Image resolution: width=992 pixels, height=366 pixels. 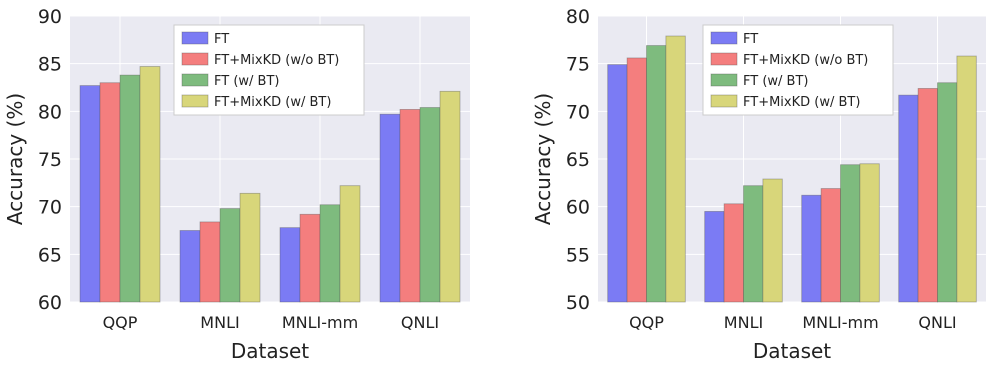 What do you see at coordinates (578, 255) in the screenshot?
I see `y-tick-label: 55` at bounding box center [578, 255].